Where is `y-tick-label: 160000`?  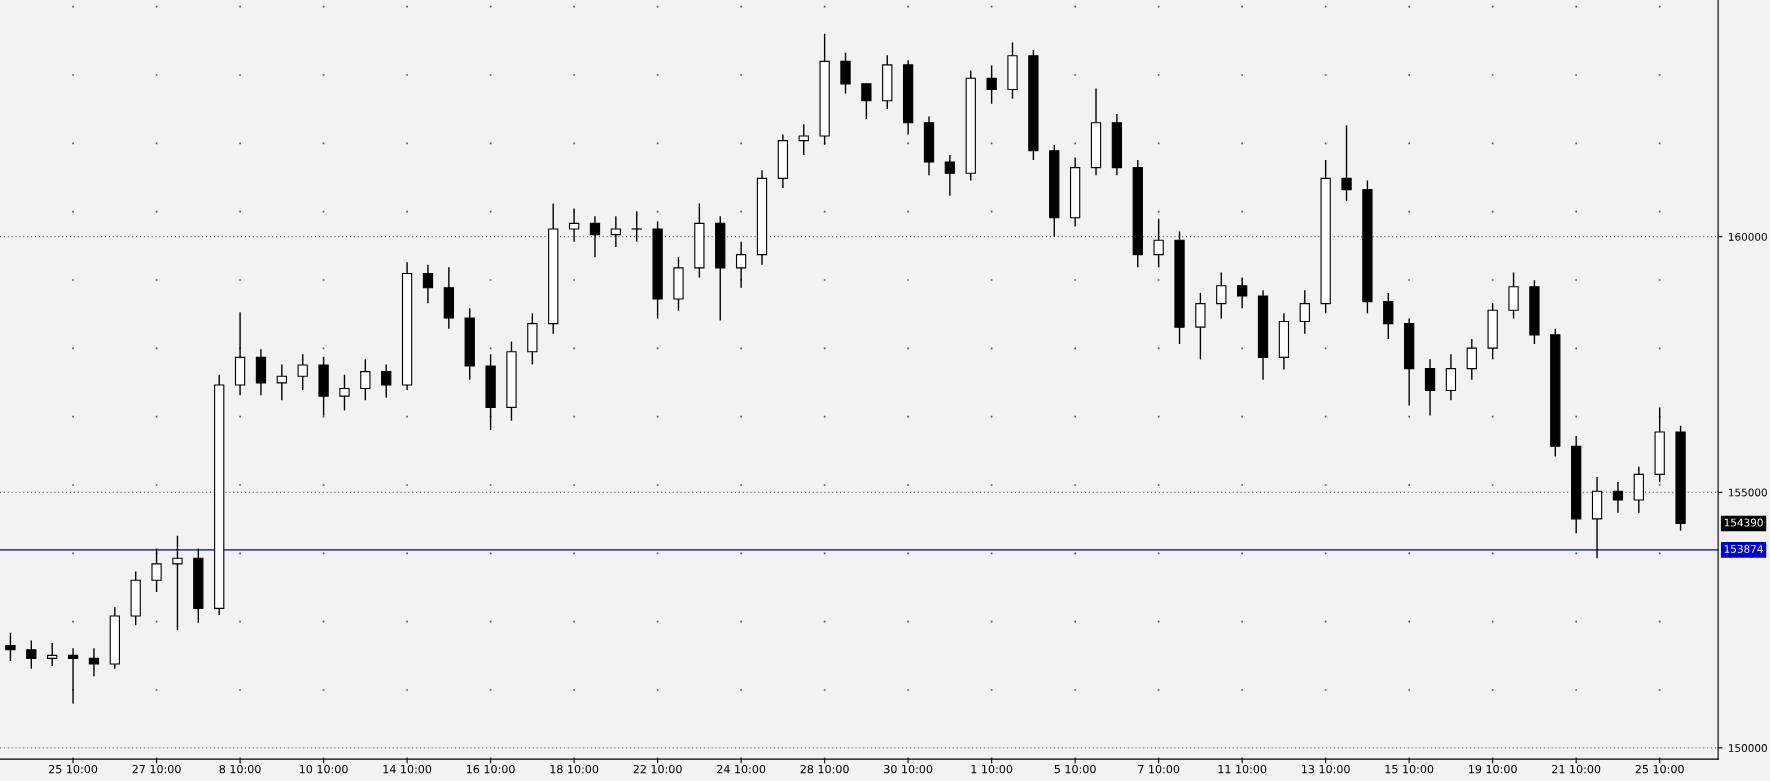 y-tick-label: 160000 is located at coordinates (1748, 236).